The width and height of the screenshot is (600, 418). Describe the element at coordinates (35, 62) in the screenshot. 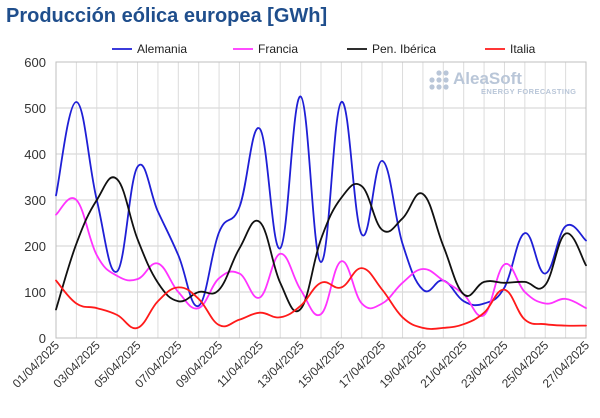

I see `y-tick-label: 600` at that location.